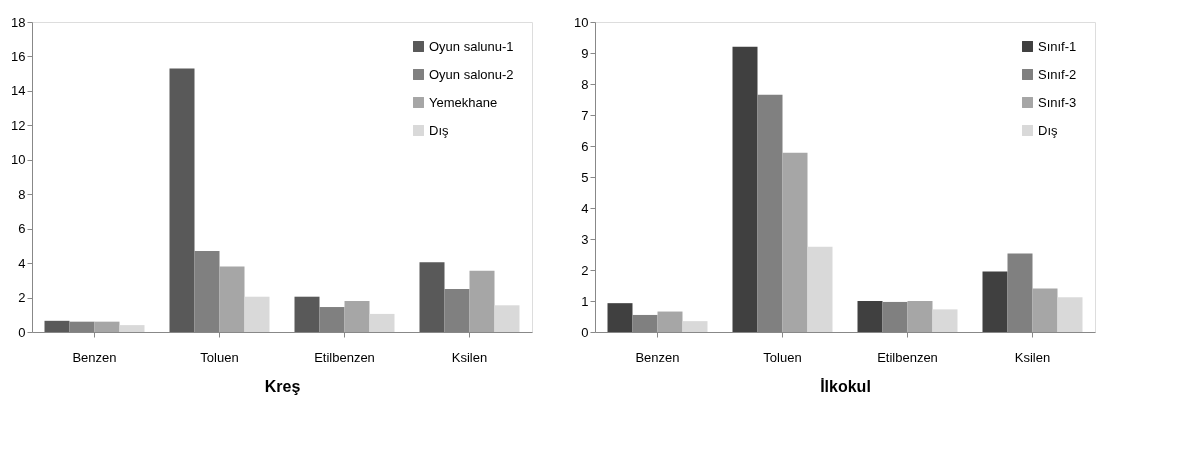  What do you see at coordinates (585, 301) in the screenshot?
I see `y-tick-label: 1` at bounding box center [585, 301].